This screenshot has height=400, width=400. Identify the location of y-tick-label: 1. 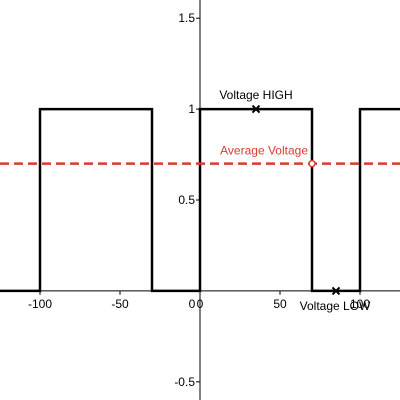
(191, 109).